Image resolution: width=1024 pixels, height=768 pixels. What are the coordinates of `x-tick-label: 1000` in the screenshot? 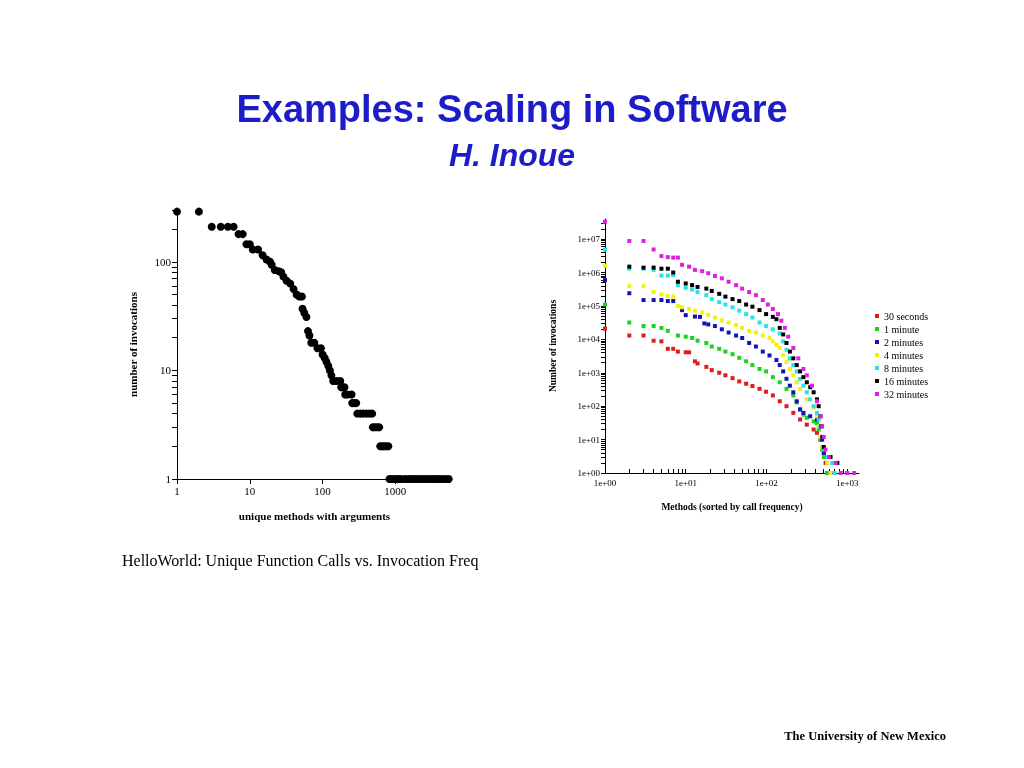 It's located at (395, 490).